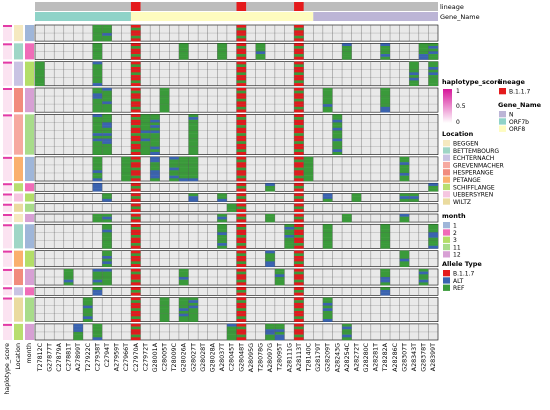 The image size is (550, 410). Describe the element at coordinates (455, 233) in the screenshot. I see `month-legend-label: 2` at that location.